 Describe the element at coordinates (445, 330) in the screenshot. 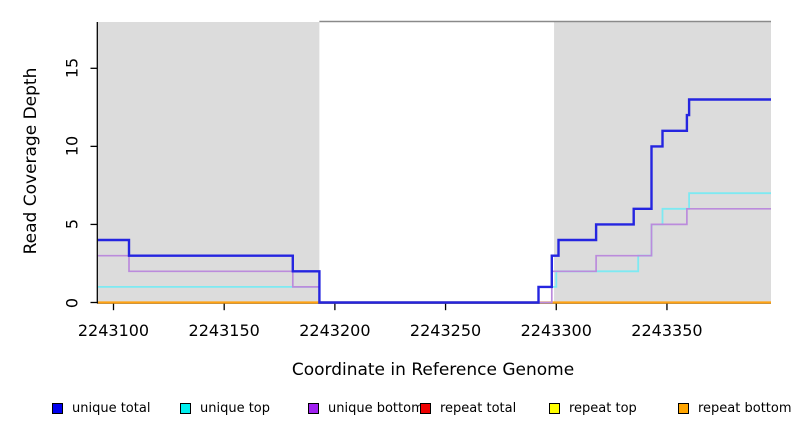

I see `x-tick-label: 2243250` at that location.